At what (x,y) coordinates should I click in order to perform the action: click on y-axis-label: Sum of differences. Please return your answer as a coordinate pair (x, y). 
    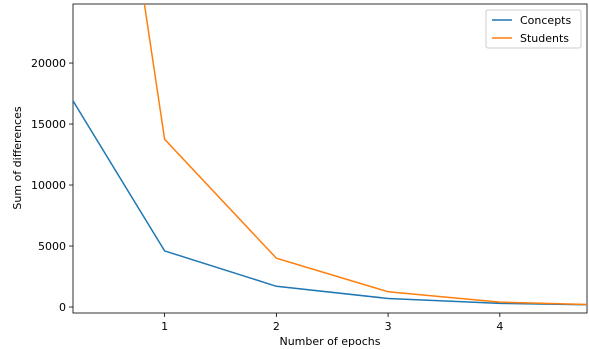
    Looking at the image, I should click on (17, 157).